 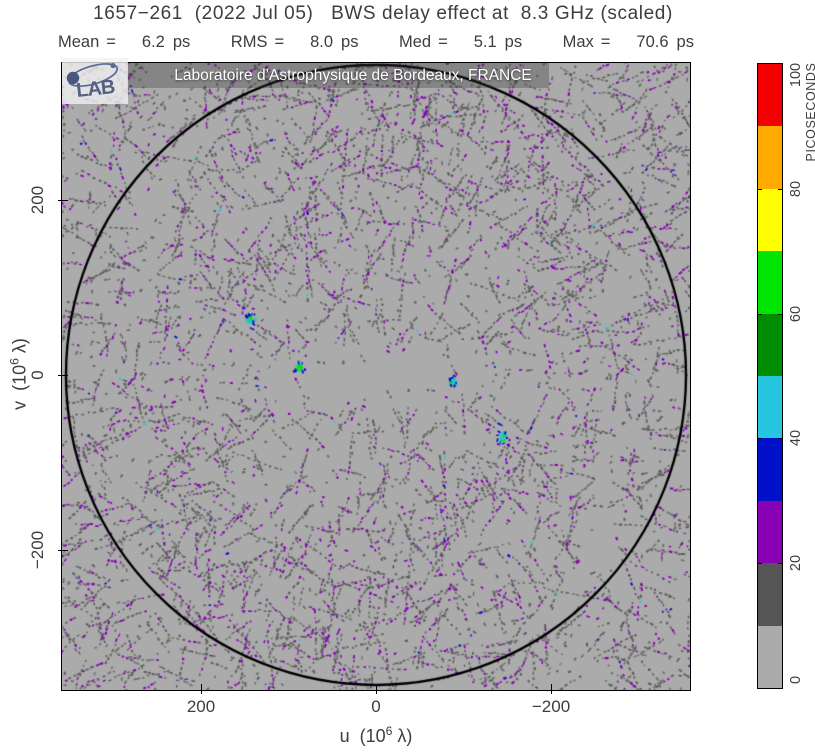 What do you see at coordinates (19, 348) in the screenshot?
I see `y-axis-label-suffix: λ)` at bounding box center [19, 348].